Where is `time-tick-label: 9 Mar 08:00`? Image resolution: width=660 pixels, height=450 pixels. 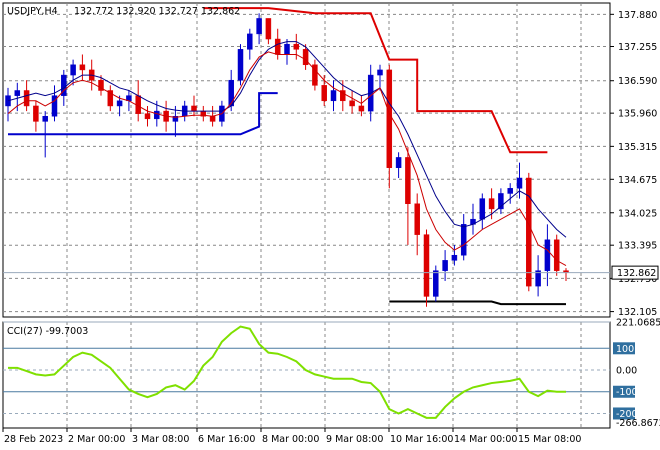 time-tick-label: 9 Mar 08:00 is located at coordinates (354, 439).